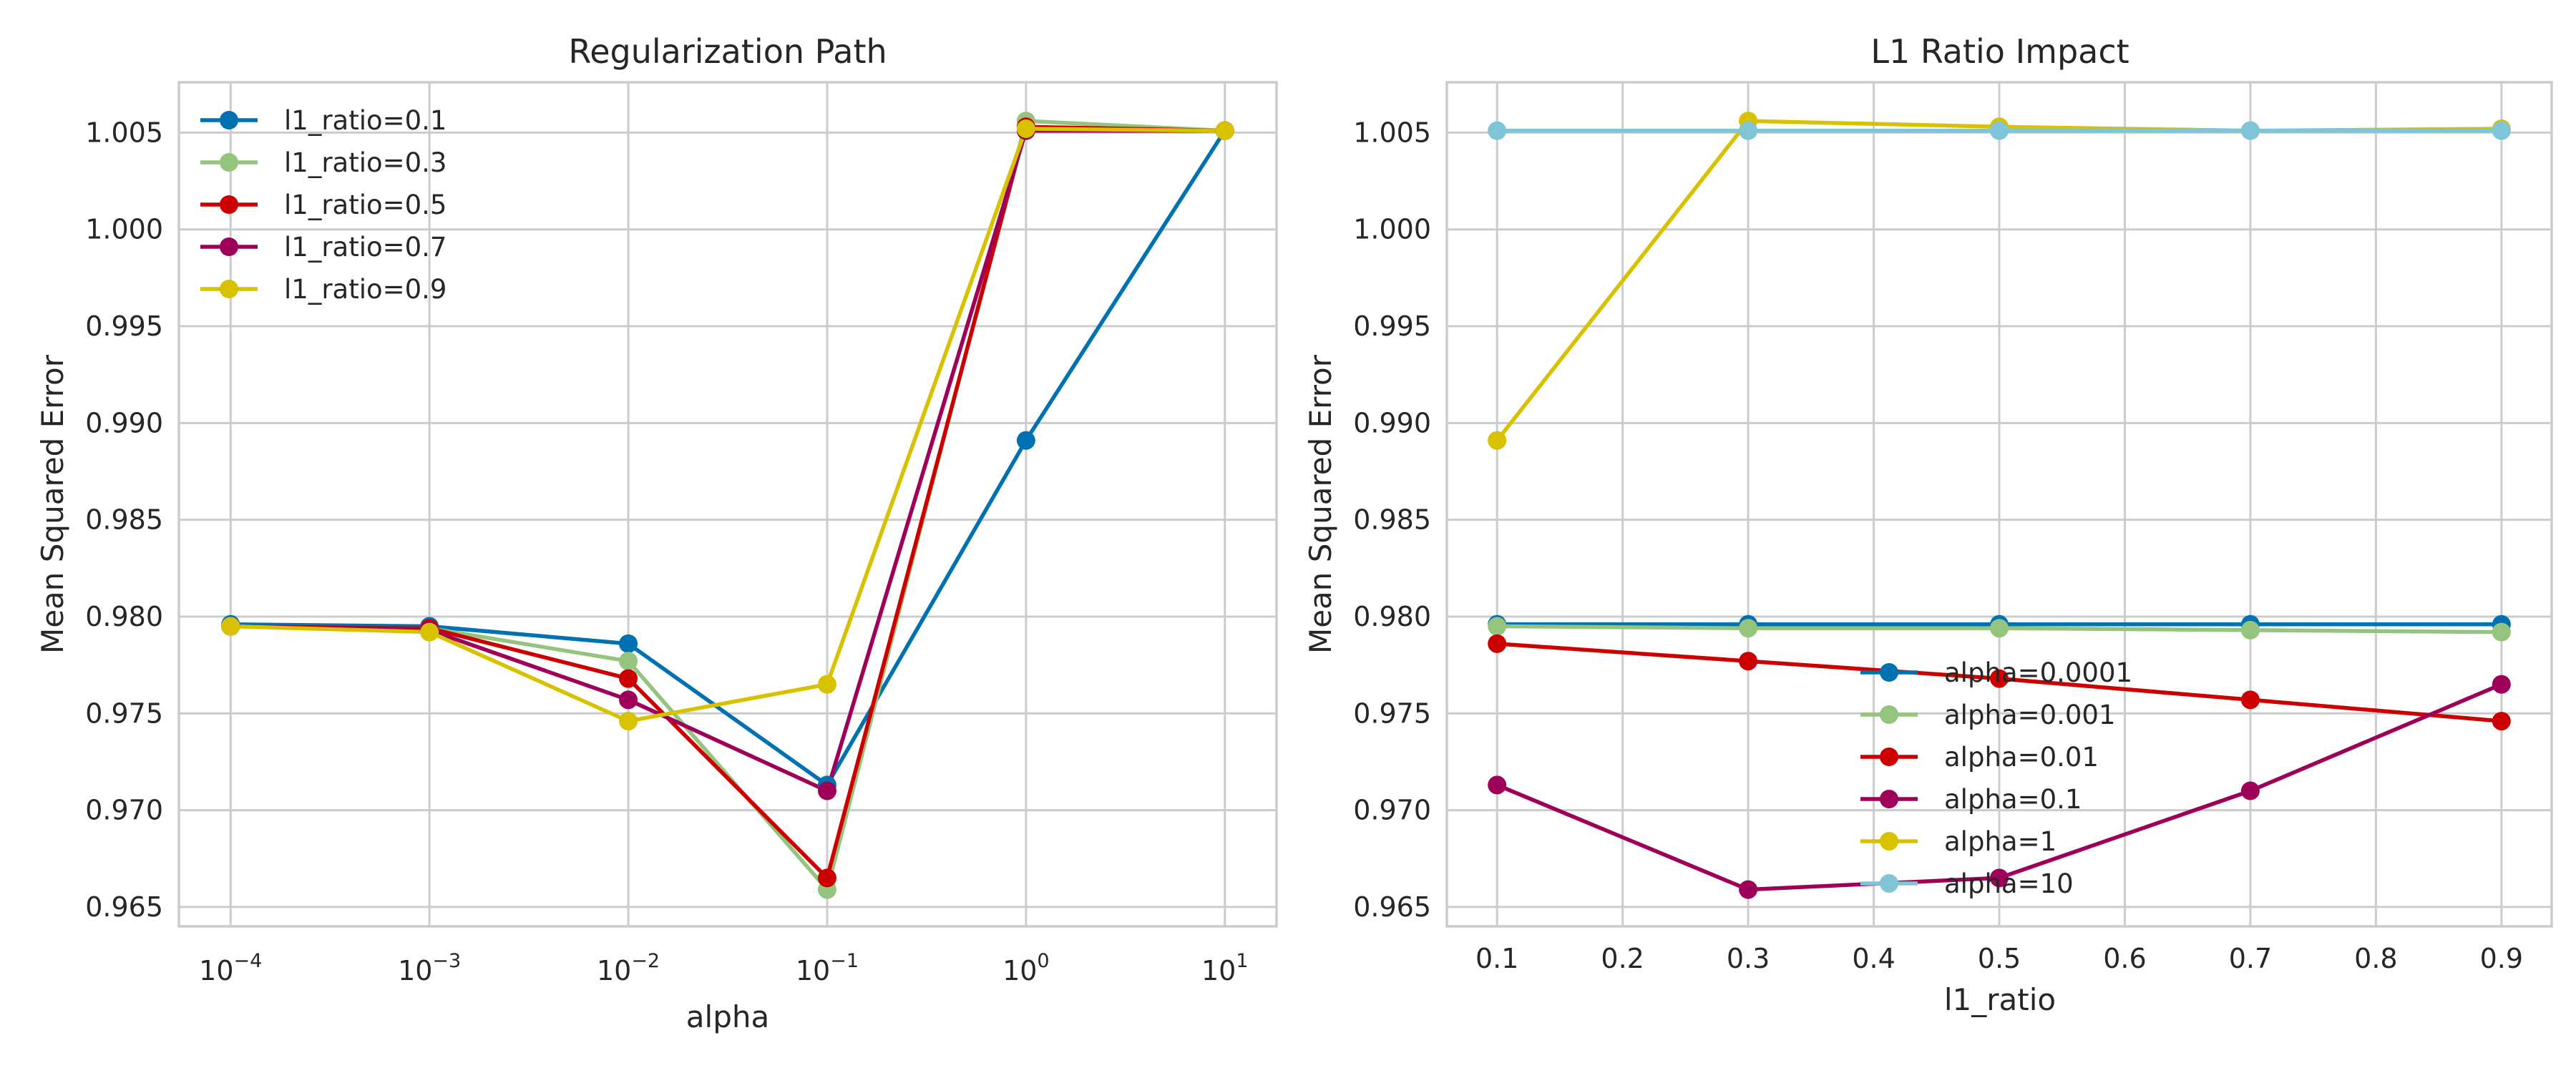 The height and width of the screenshot is (1073, 2576). Describe the element at coordinates (365, 289) in the screenshot. I see `legend-label: l1_ratio=0.9` at that location.